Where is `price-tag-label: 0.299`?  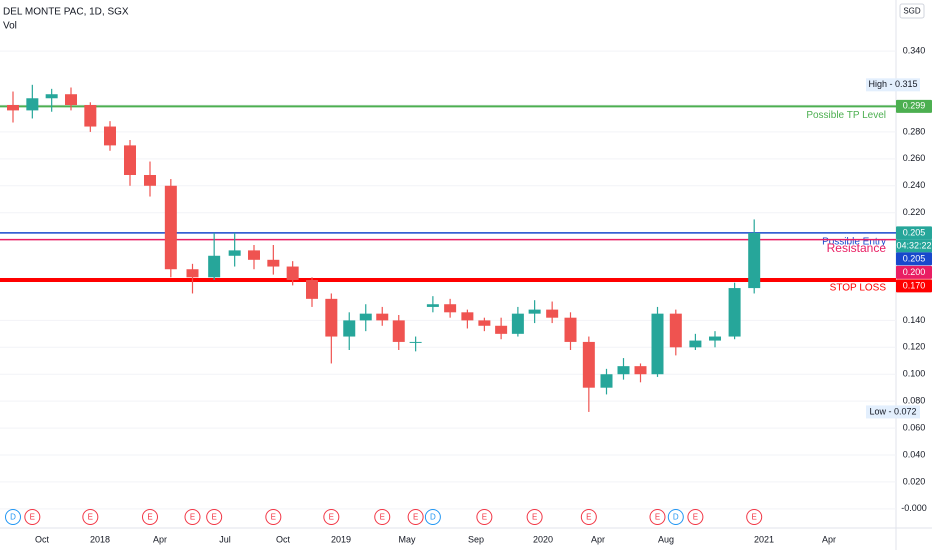 price-tag-label: 0.299 is located at coordinates (914, 106).